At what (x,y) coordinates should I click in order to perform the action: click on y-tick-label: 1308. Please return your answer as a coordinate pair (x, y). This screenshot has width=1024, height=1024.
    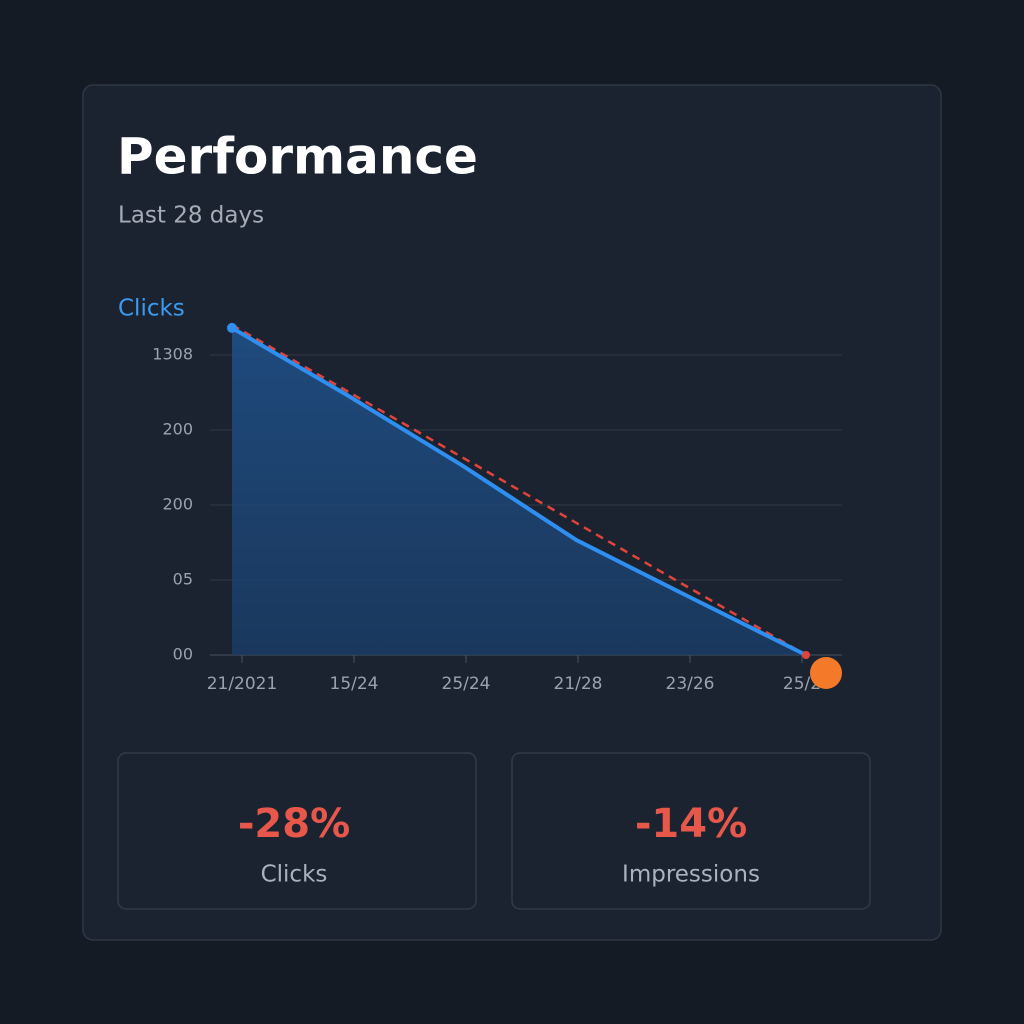
    Looking at the image, I should click on (172, 354).